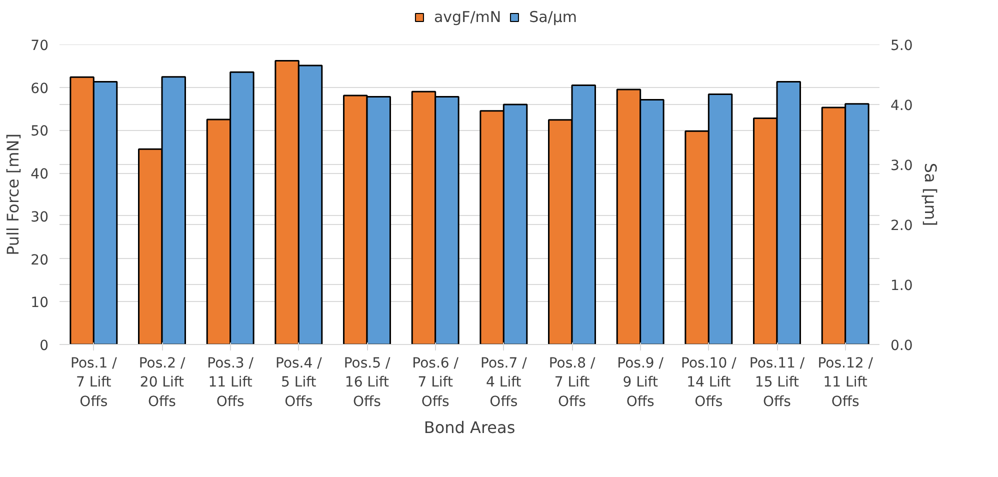 This screenshot has width=998, height=477. Describe the element at coordinates (39, 217) in the screenshot. I see `y-tick-label: 30` at that location.